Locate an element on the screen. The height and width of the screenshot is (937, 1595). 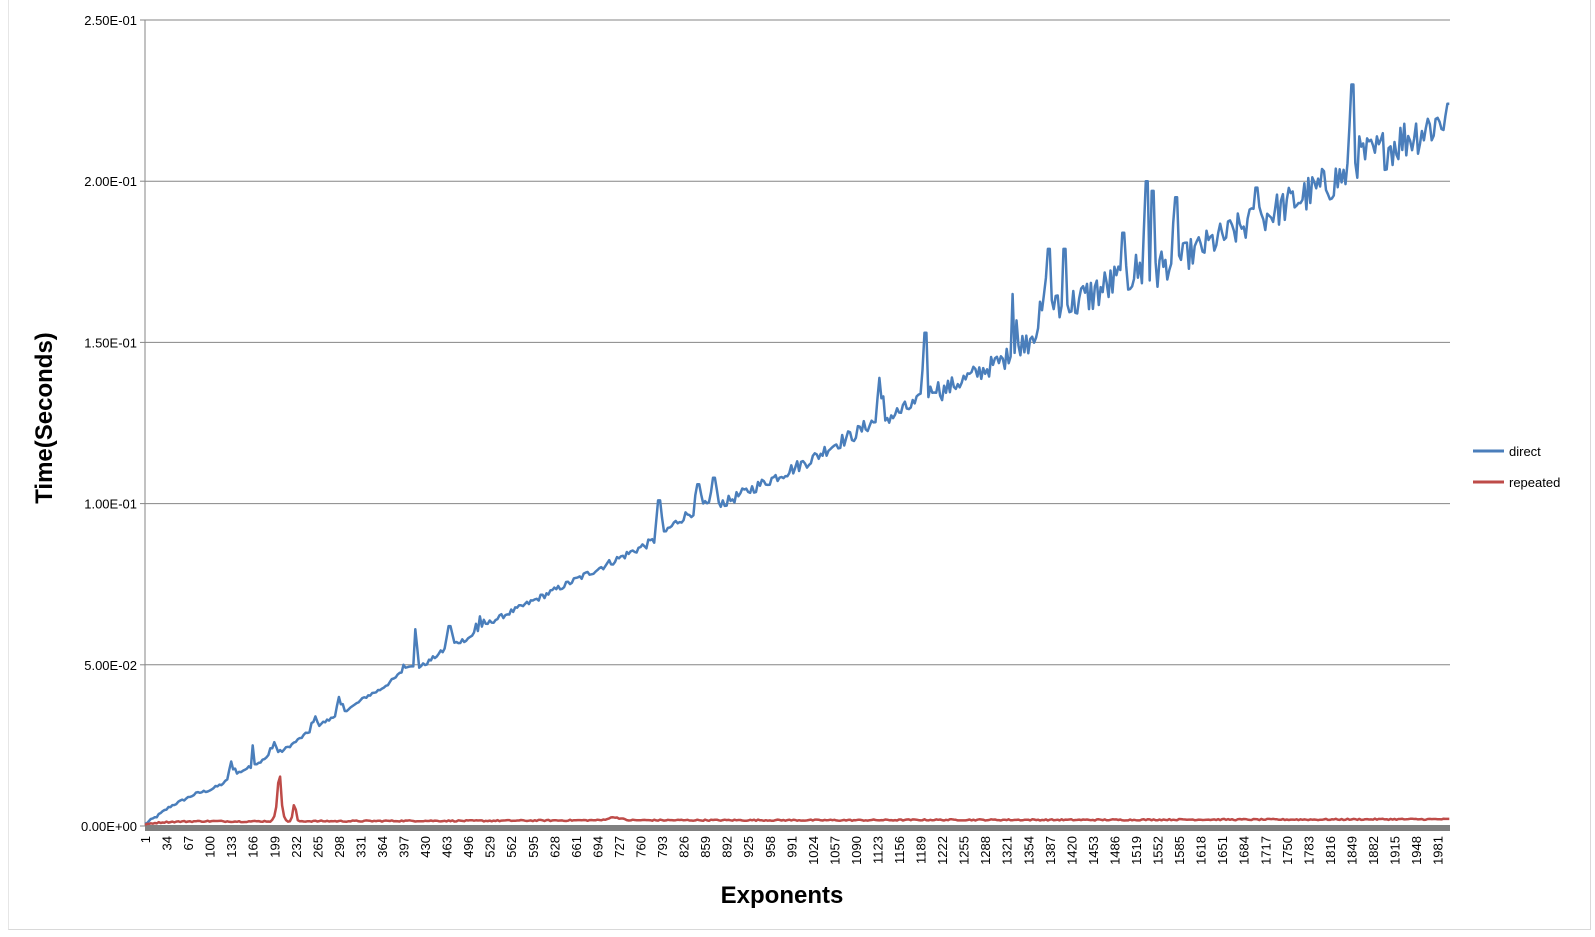
y-tick-label: 5.00E-02 is located at coordinates (110, 665).